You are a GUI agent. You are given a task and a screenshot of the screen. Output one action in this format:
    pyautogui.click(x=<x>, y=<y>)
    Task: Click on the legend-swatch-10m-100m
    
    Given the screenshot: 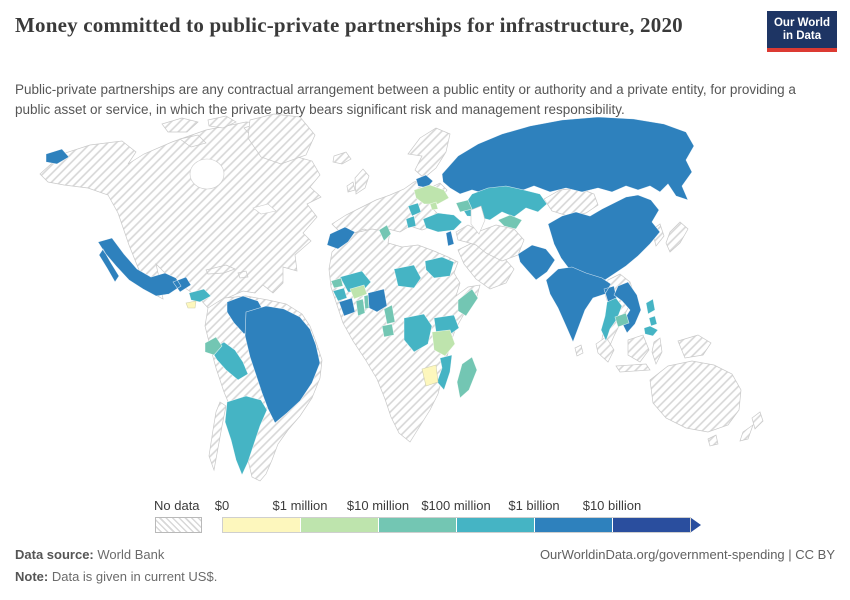 What is the action you would take?
    pyautogui.click(x=417, y=525)
    